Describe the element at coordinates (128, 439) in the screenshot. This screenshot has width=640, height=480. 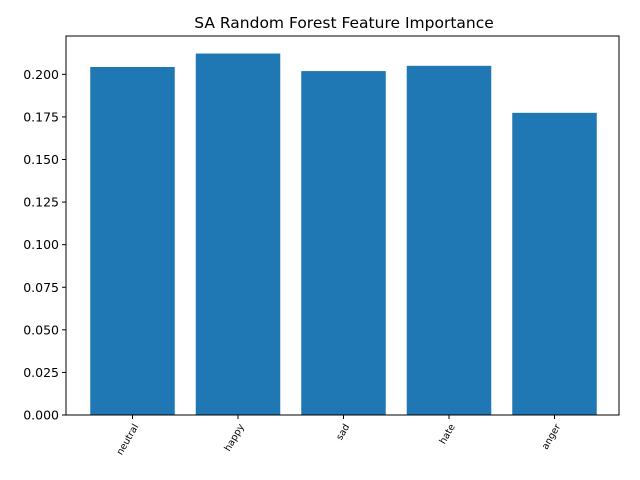
I see `x-tick-label-neutral: neutral` at that location.